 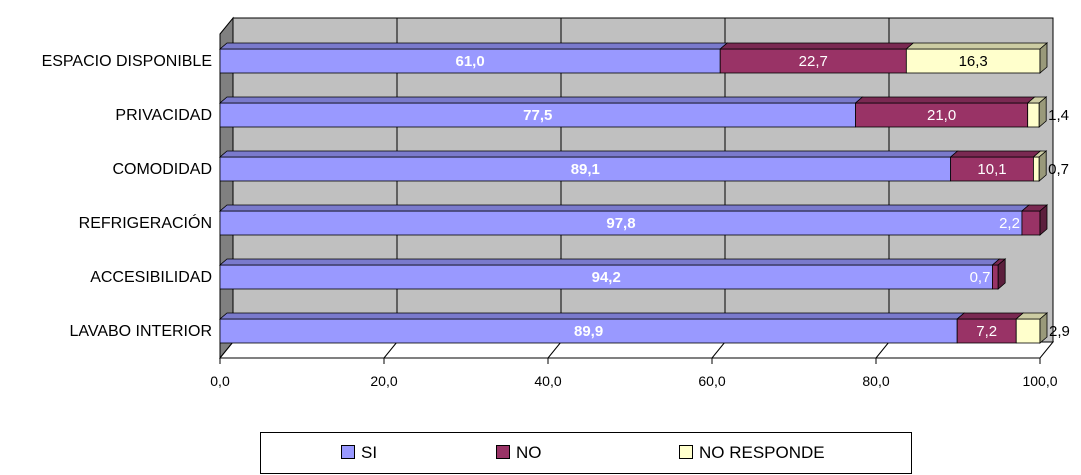 What do you see at coordinates (1043, 58) in the screenshot?
I see `bar-espacio-disponible-no-responde-side` at bounding box center [1043, 58].